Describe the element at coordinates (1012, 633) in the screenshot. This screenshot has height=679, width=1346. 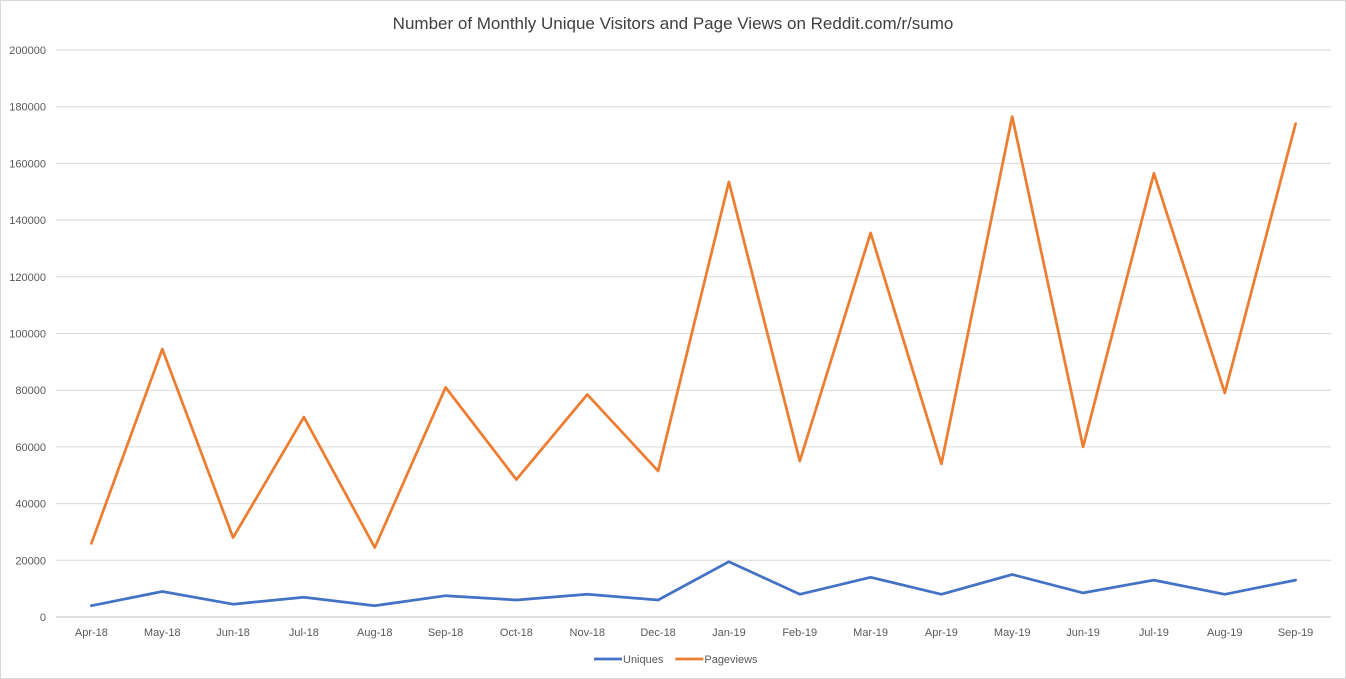
I see `x-tick-label: May-19` at that location.